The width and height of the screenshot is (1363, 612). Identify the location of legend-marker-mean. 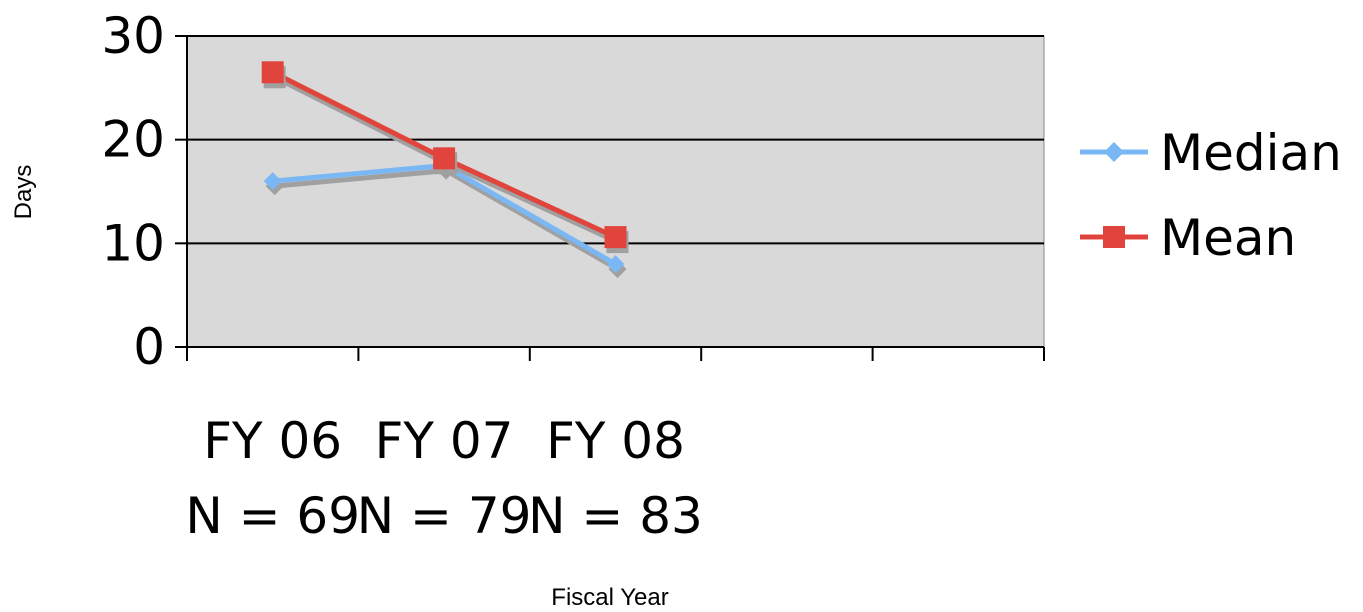
(1114, 237).